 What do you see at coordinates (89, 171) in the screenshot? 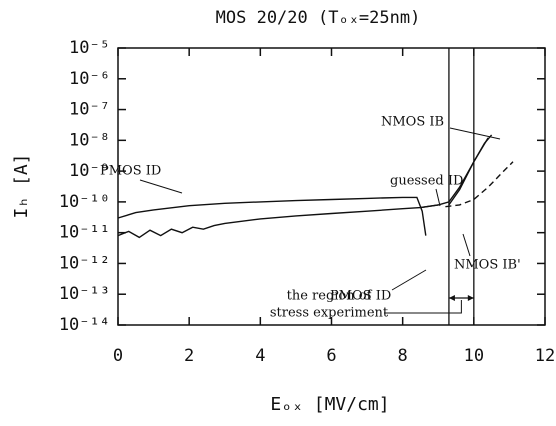
I see `y-tick-label: 10⁻⁹` at bounding box center [89, 171].